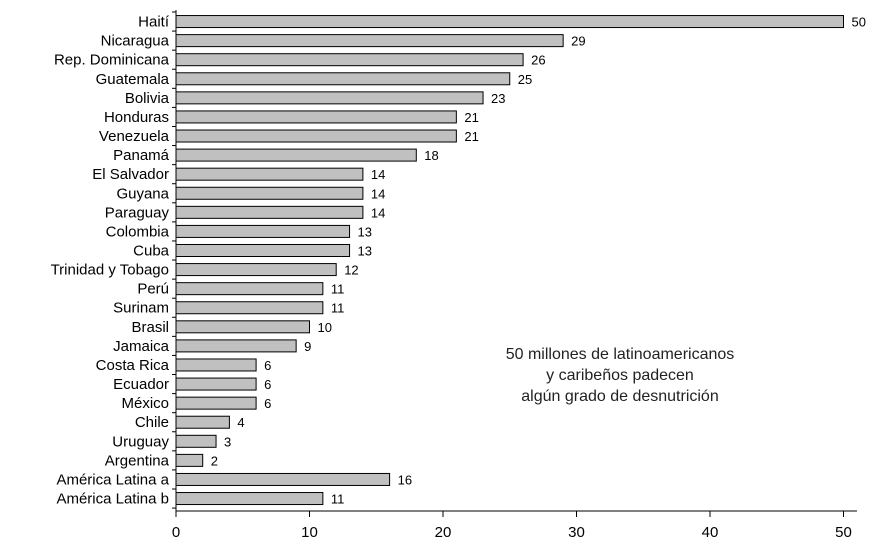  I want to click on category-label: Costa Rica, so click(133, 365).